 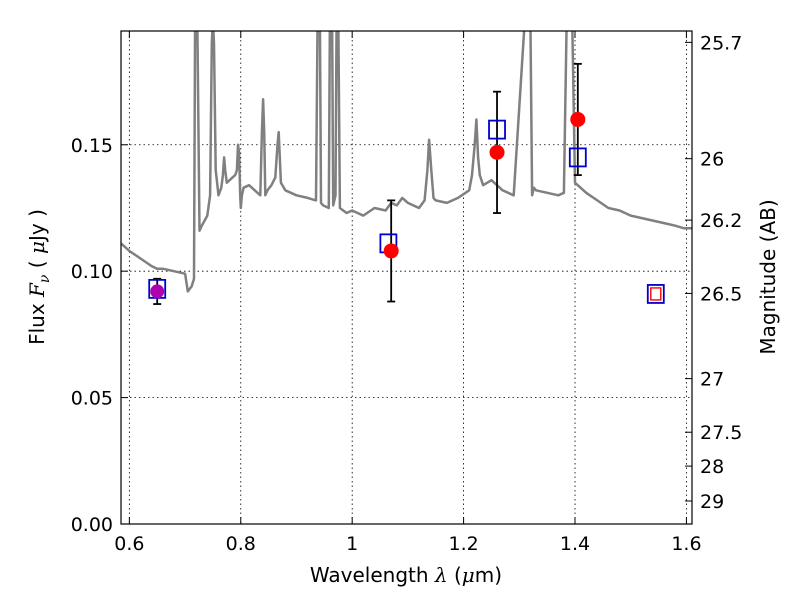 I want to click on y-axis-title: Flux Fν ( μJy ), so click(x=39, y=277).